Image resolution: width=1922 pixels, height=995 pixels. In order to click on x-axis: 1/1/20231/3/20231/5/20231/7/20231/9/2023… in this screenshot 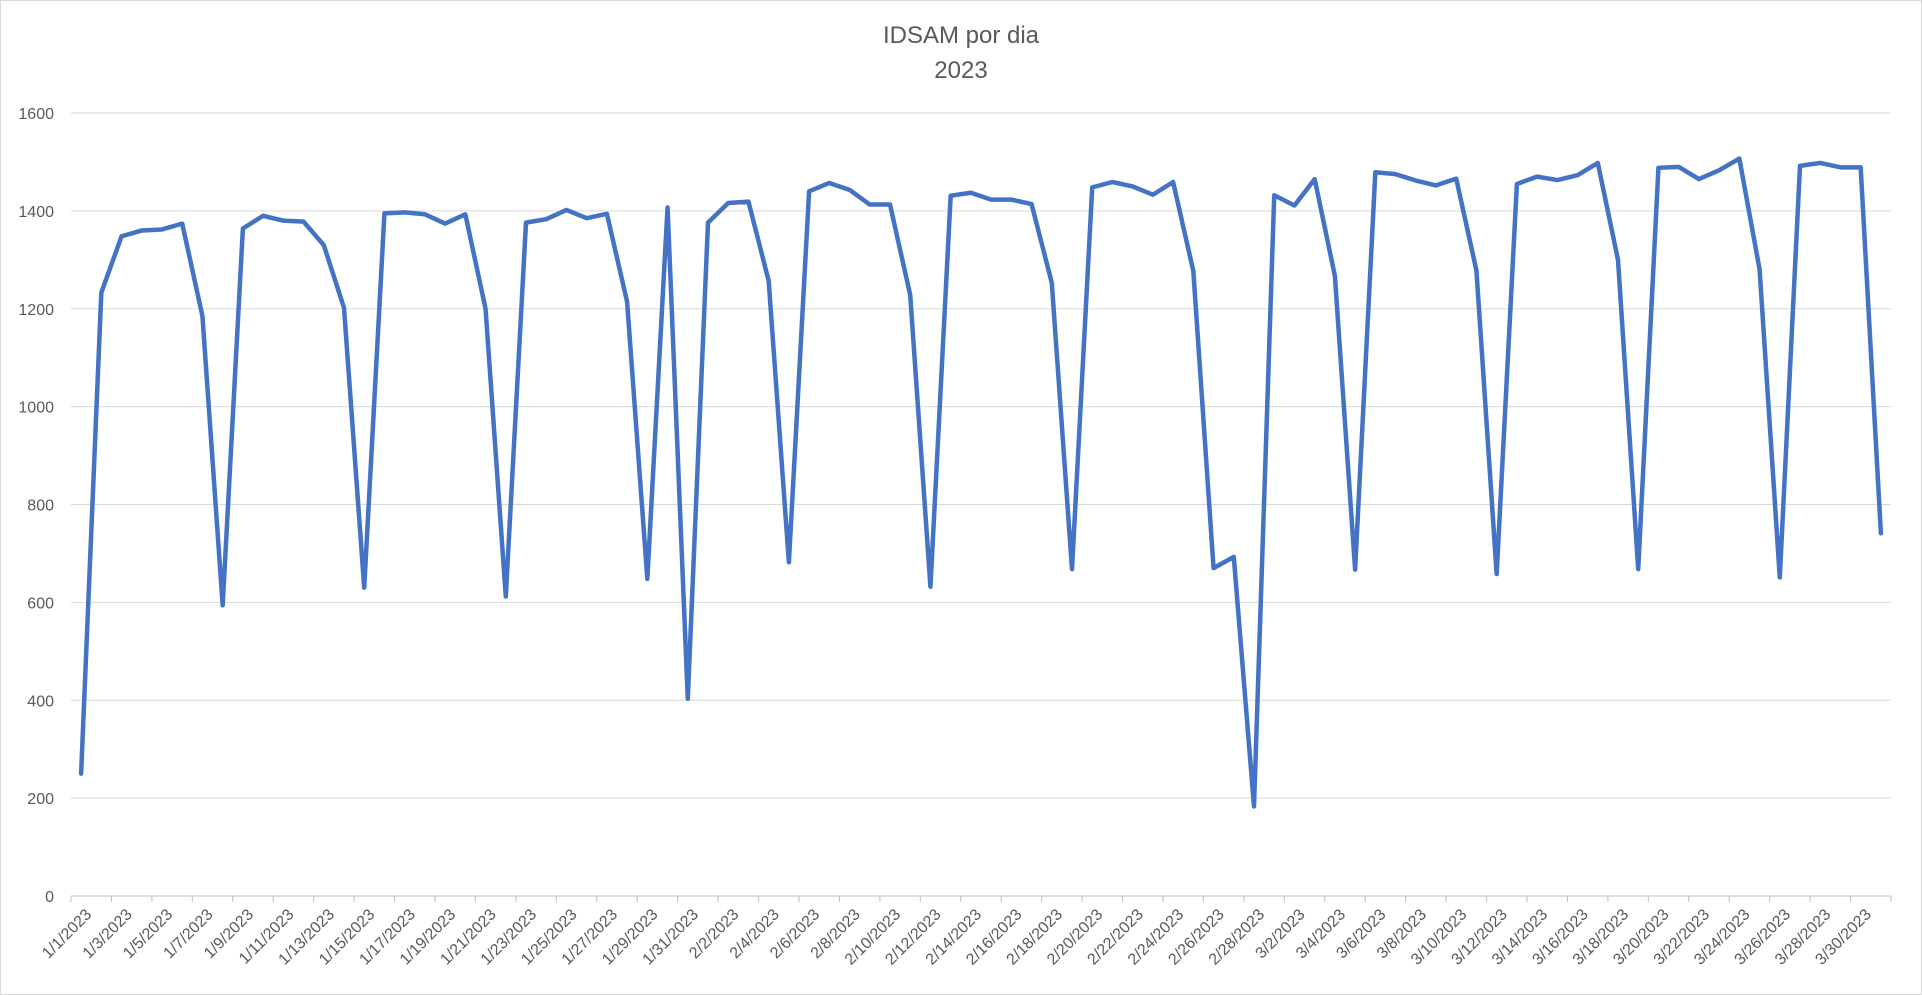, I will do `click(965, 932)`.